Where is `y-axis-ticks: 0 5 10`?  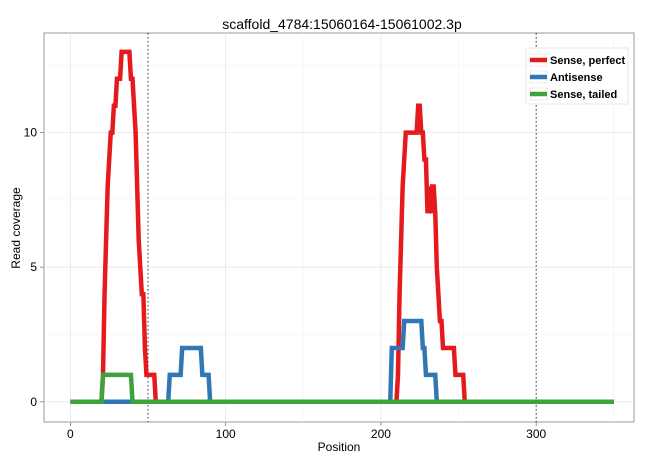 y-axis-ticks: 0 5 10 is located at coordinates (34, 267).